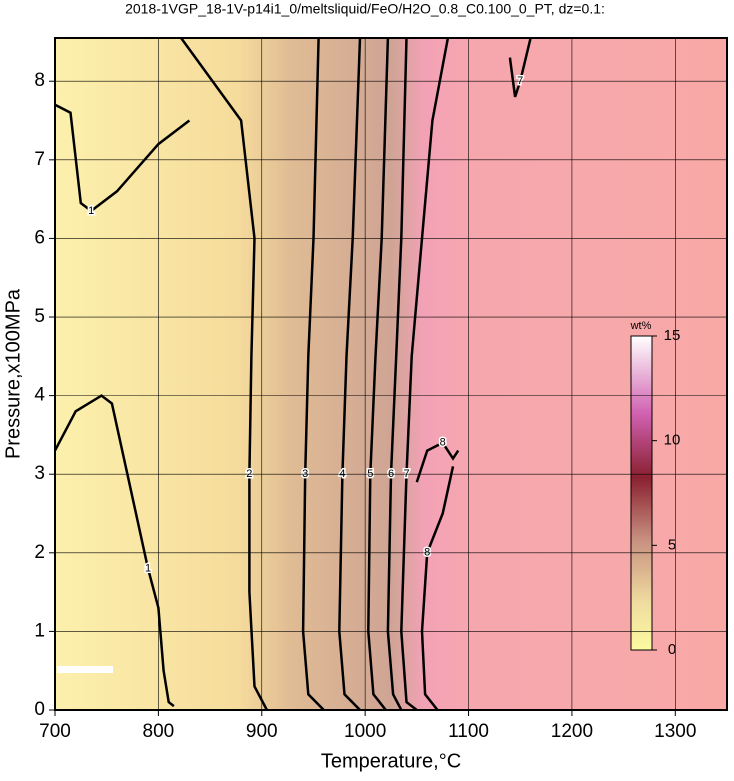 This screenshot has height=781, width=734. I want to click on contour-label: 8, so click(443, 443).